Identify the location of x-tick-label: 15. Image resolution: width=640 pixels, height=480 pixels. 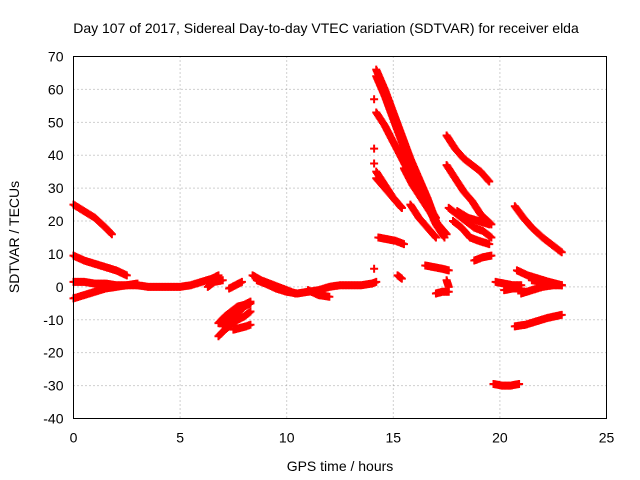
(394, 438).